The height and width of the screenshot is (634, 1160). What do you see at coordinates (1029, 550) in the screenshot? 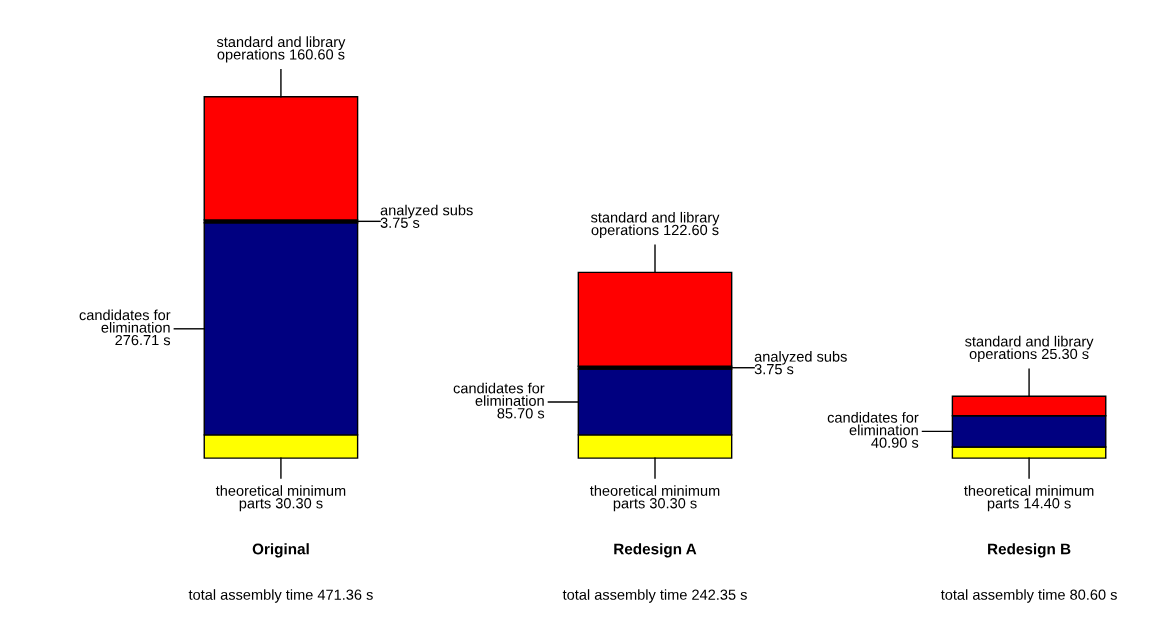
I see `x-tick-label: Redesign B` at bounding box center [1029, 550].